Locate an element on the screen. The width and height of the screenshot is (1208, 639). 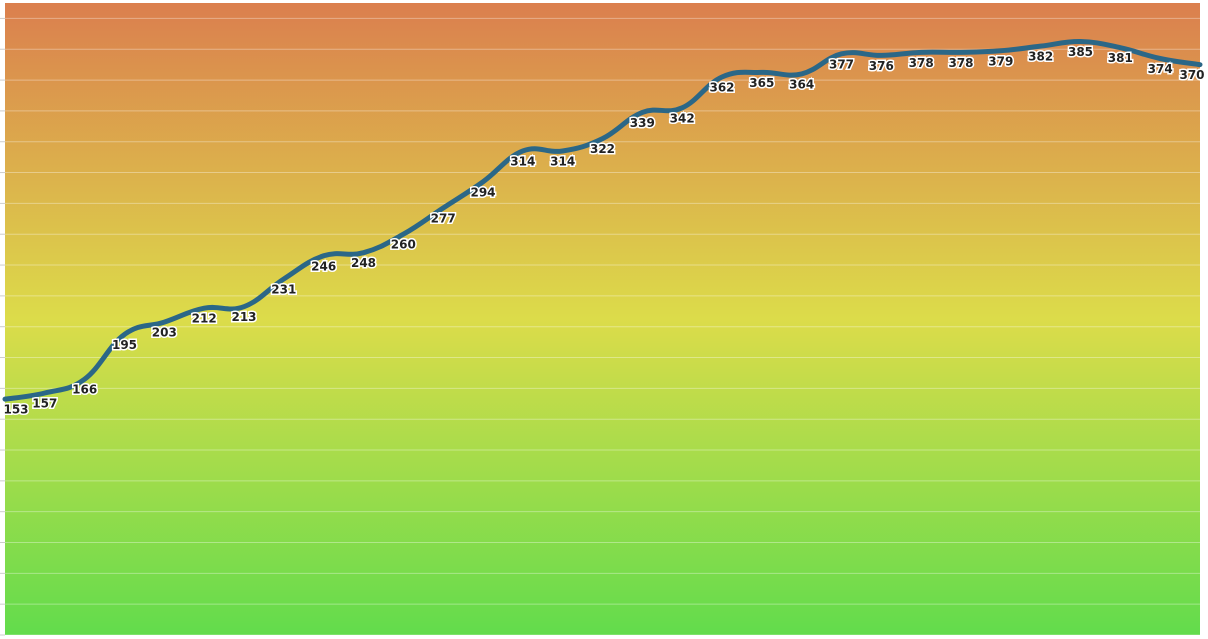
data-label: 212 is located at coordinates (204, 319).